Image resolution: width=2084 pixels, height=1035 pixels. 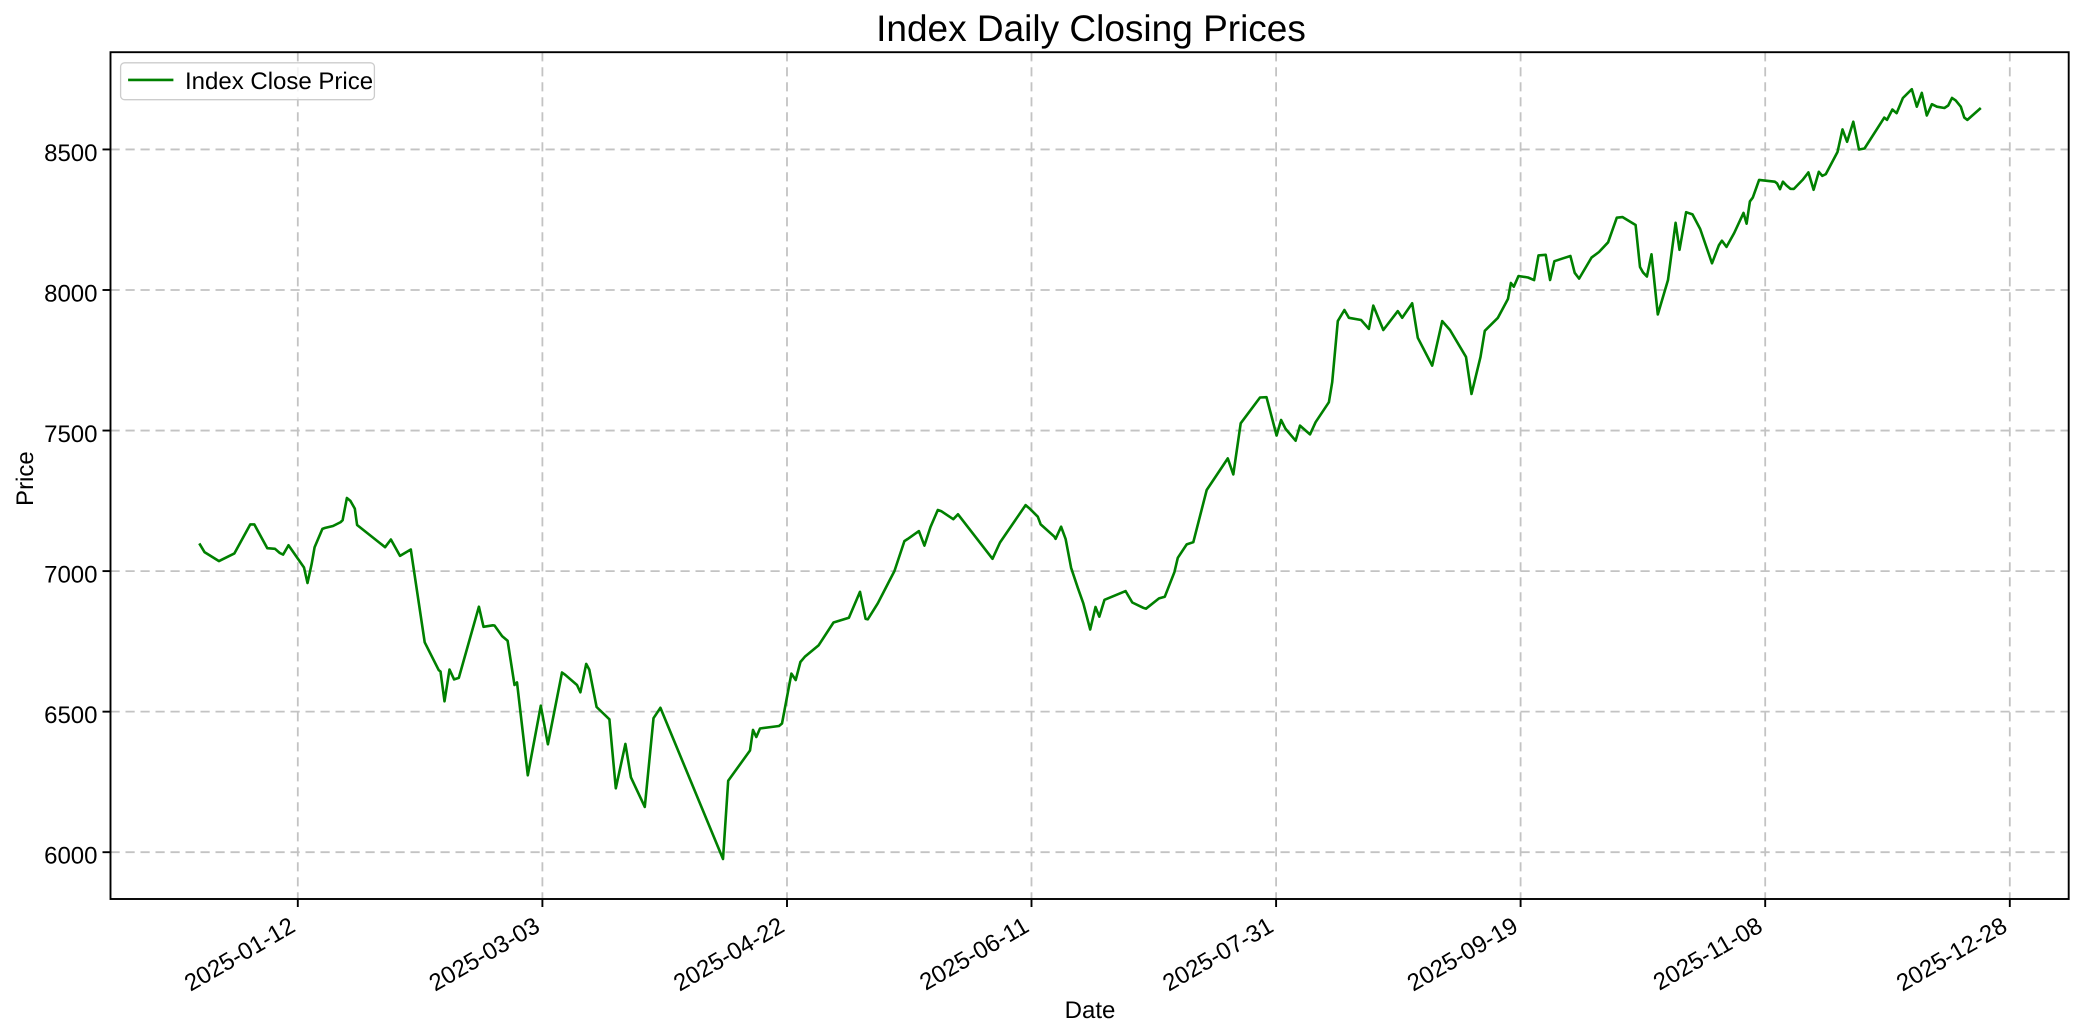 I want to click on svg-text: 6000, so click(x=70, y=856).